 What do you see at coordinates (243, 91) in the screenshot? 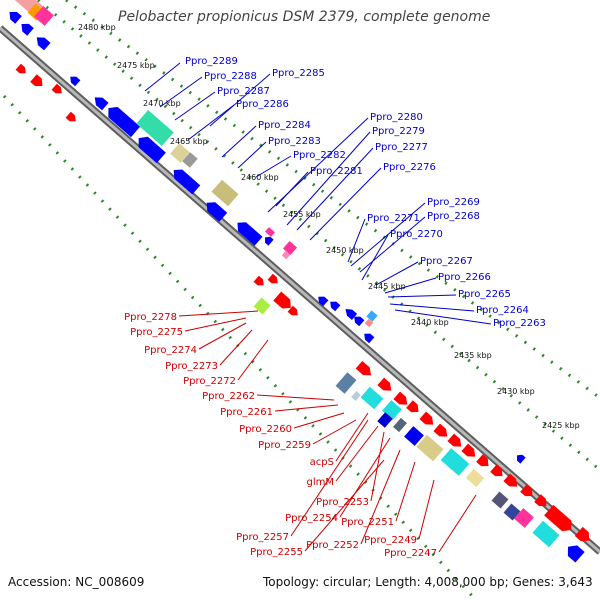
I see `forward-gene-label: Ppro_2287` at bounding box center [243, 91].